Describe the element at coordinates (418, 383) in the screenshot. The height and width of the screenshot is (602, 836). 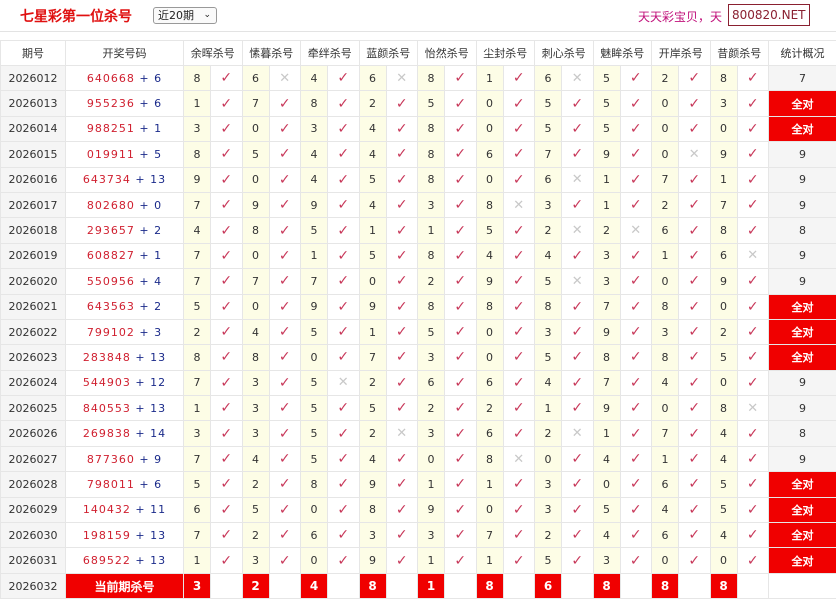
I see `table-row: 2026024 544903 + 12 7 ✓ 3 ✓ 5 ✕ 2 ✓ 6 ✓ 6 ✓ 4 ✓ 7 ✓ 4 ✓ 0 ✓ 9` at that location.